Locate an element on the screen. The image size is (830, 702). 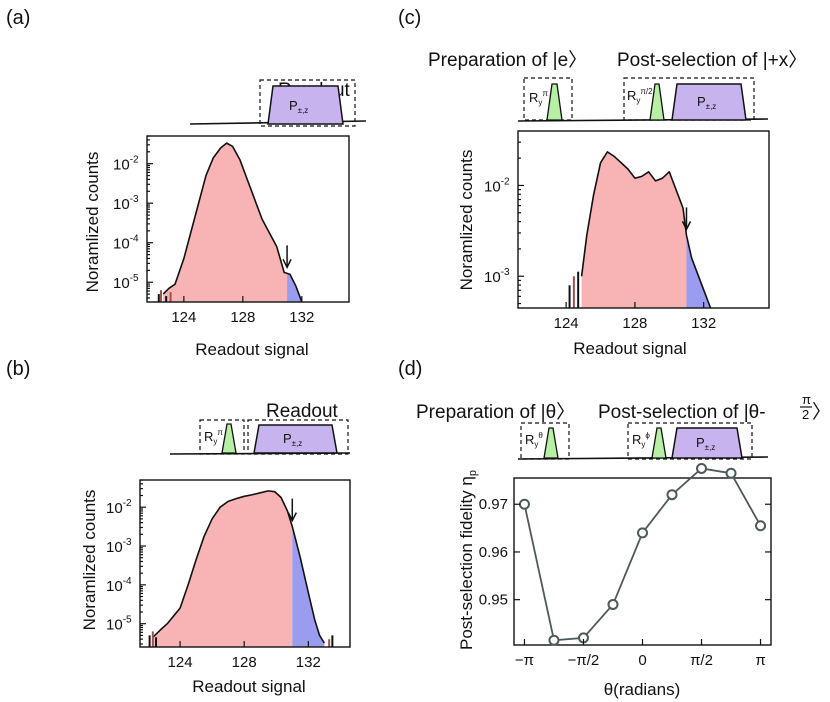
y-tick-label-b: 10⁻⁴ is located at coordinates (119, 585).